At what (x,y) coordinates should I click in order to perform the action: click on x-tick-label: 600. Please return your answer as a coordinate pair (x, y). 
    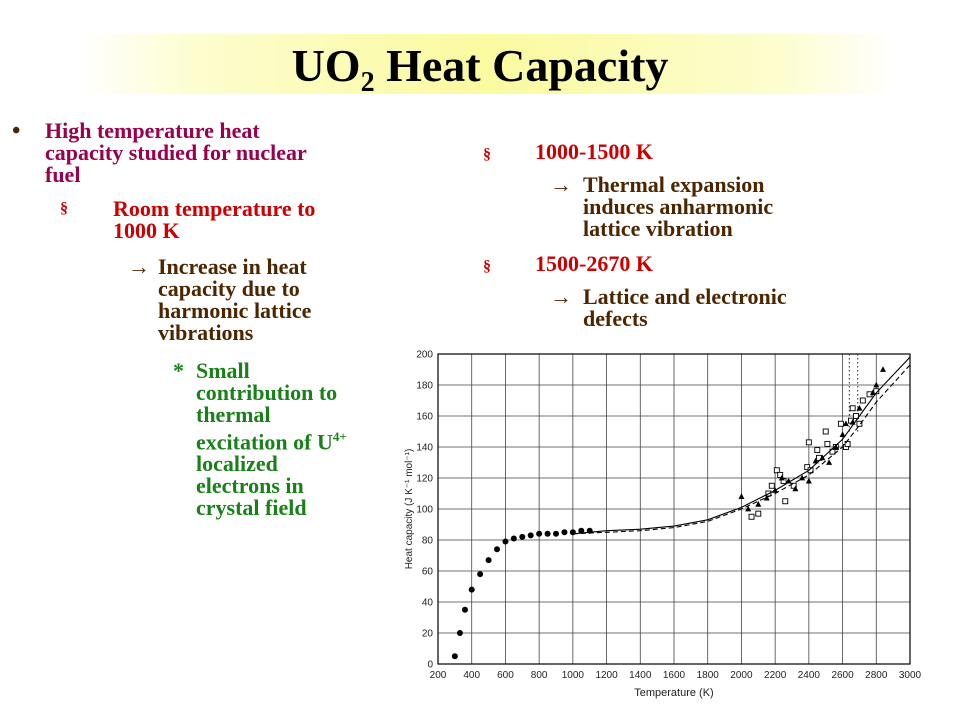
    Looking at the image, I should click on (505, 675).